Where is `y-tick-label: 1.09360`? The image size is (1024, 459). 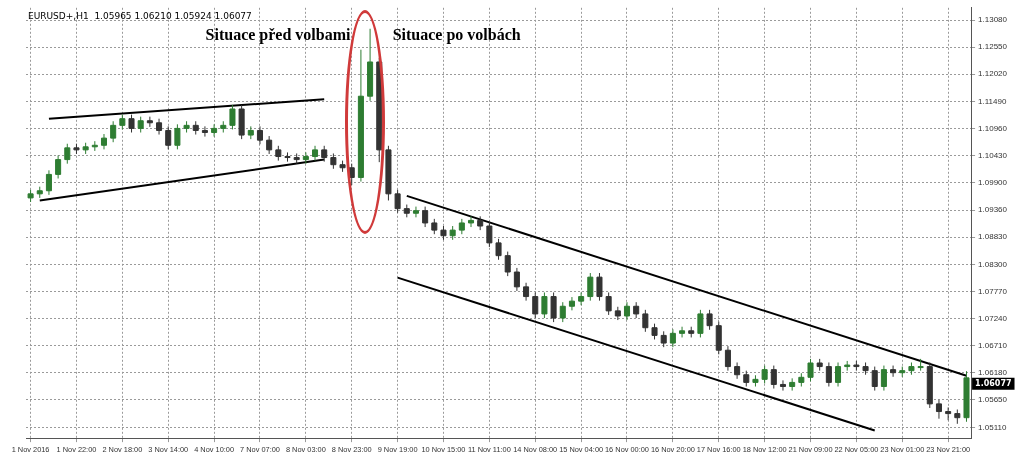
y-tick-label: 1.09360 is located at coordinates (993, 210).